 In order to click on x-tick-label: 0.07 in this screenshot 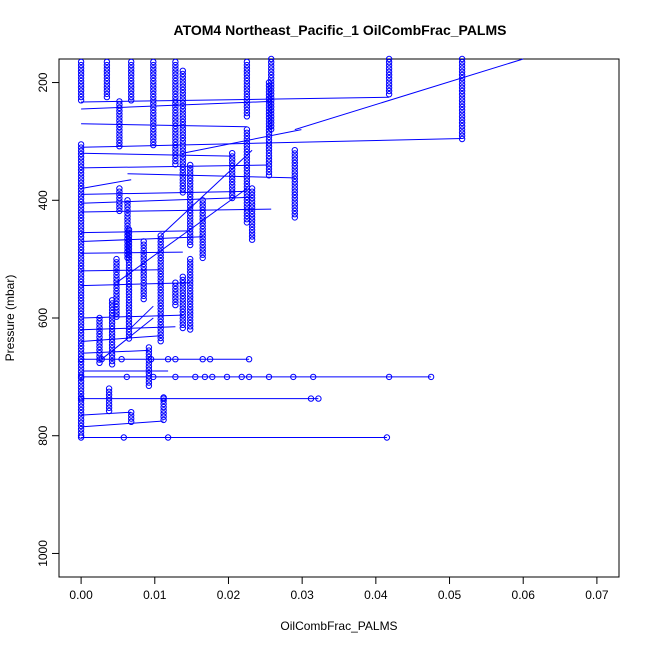, I will do `click(597, 595)`.